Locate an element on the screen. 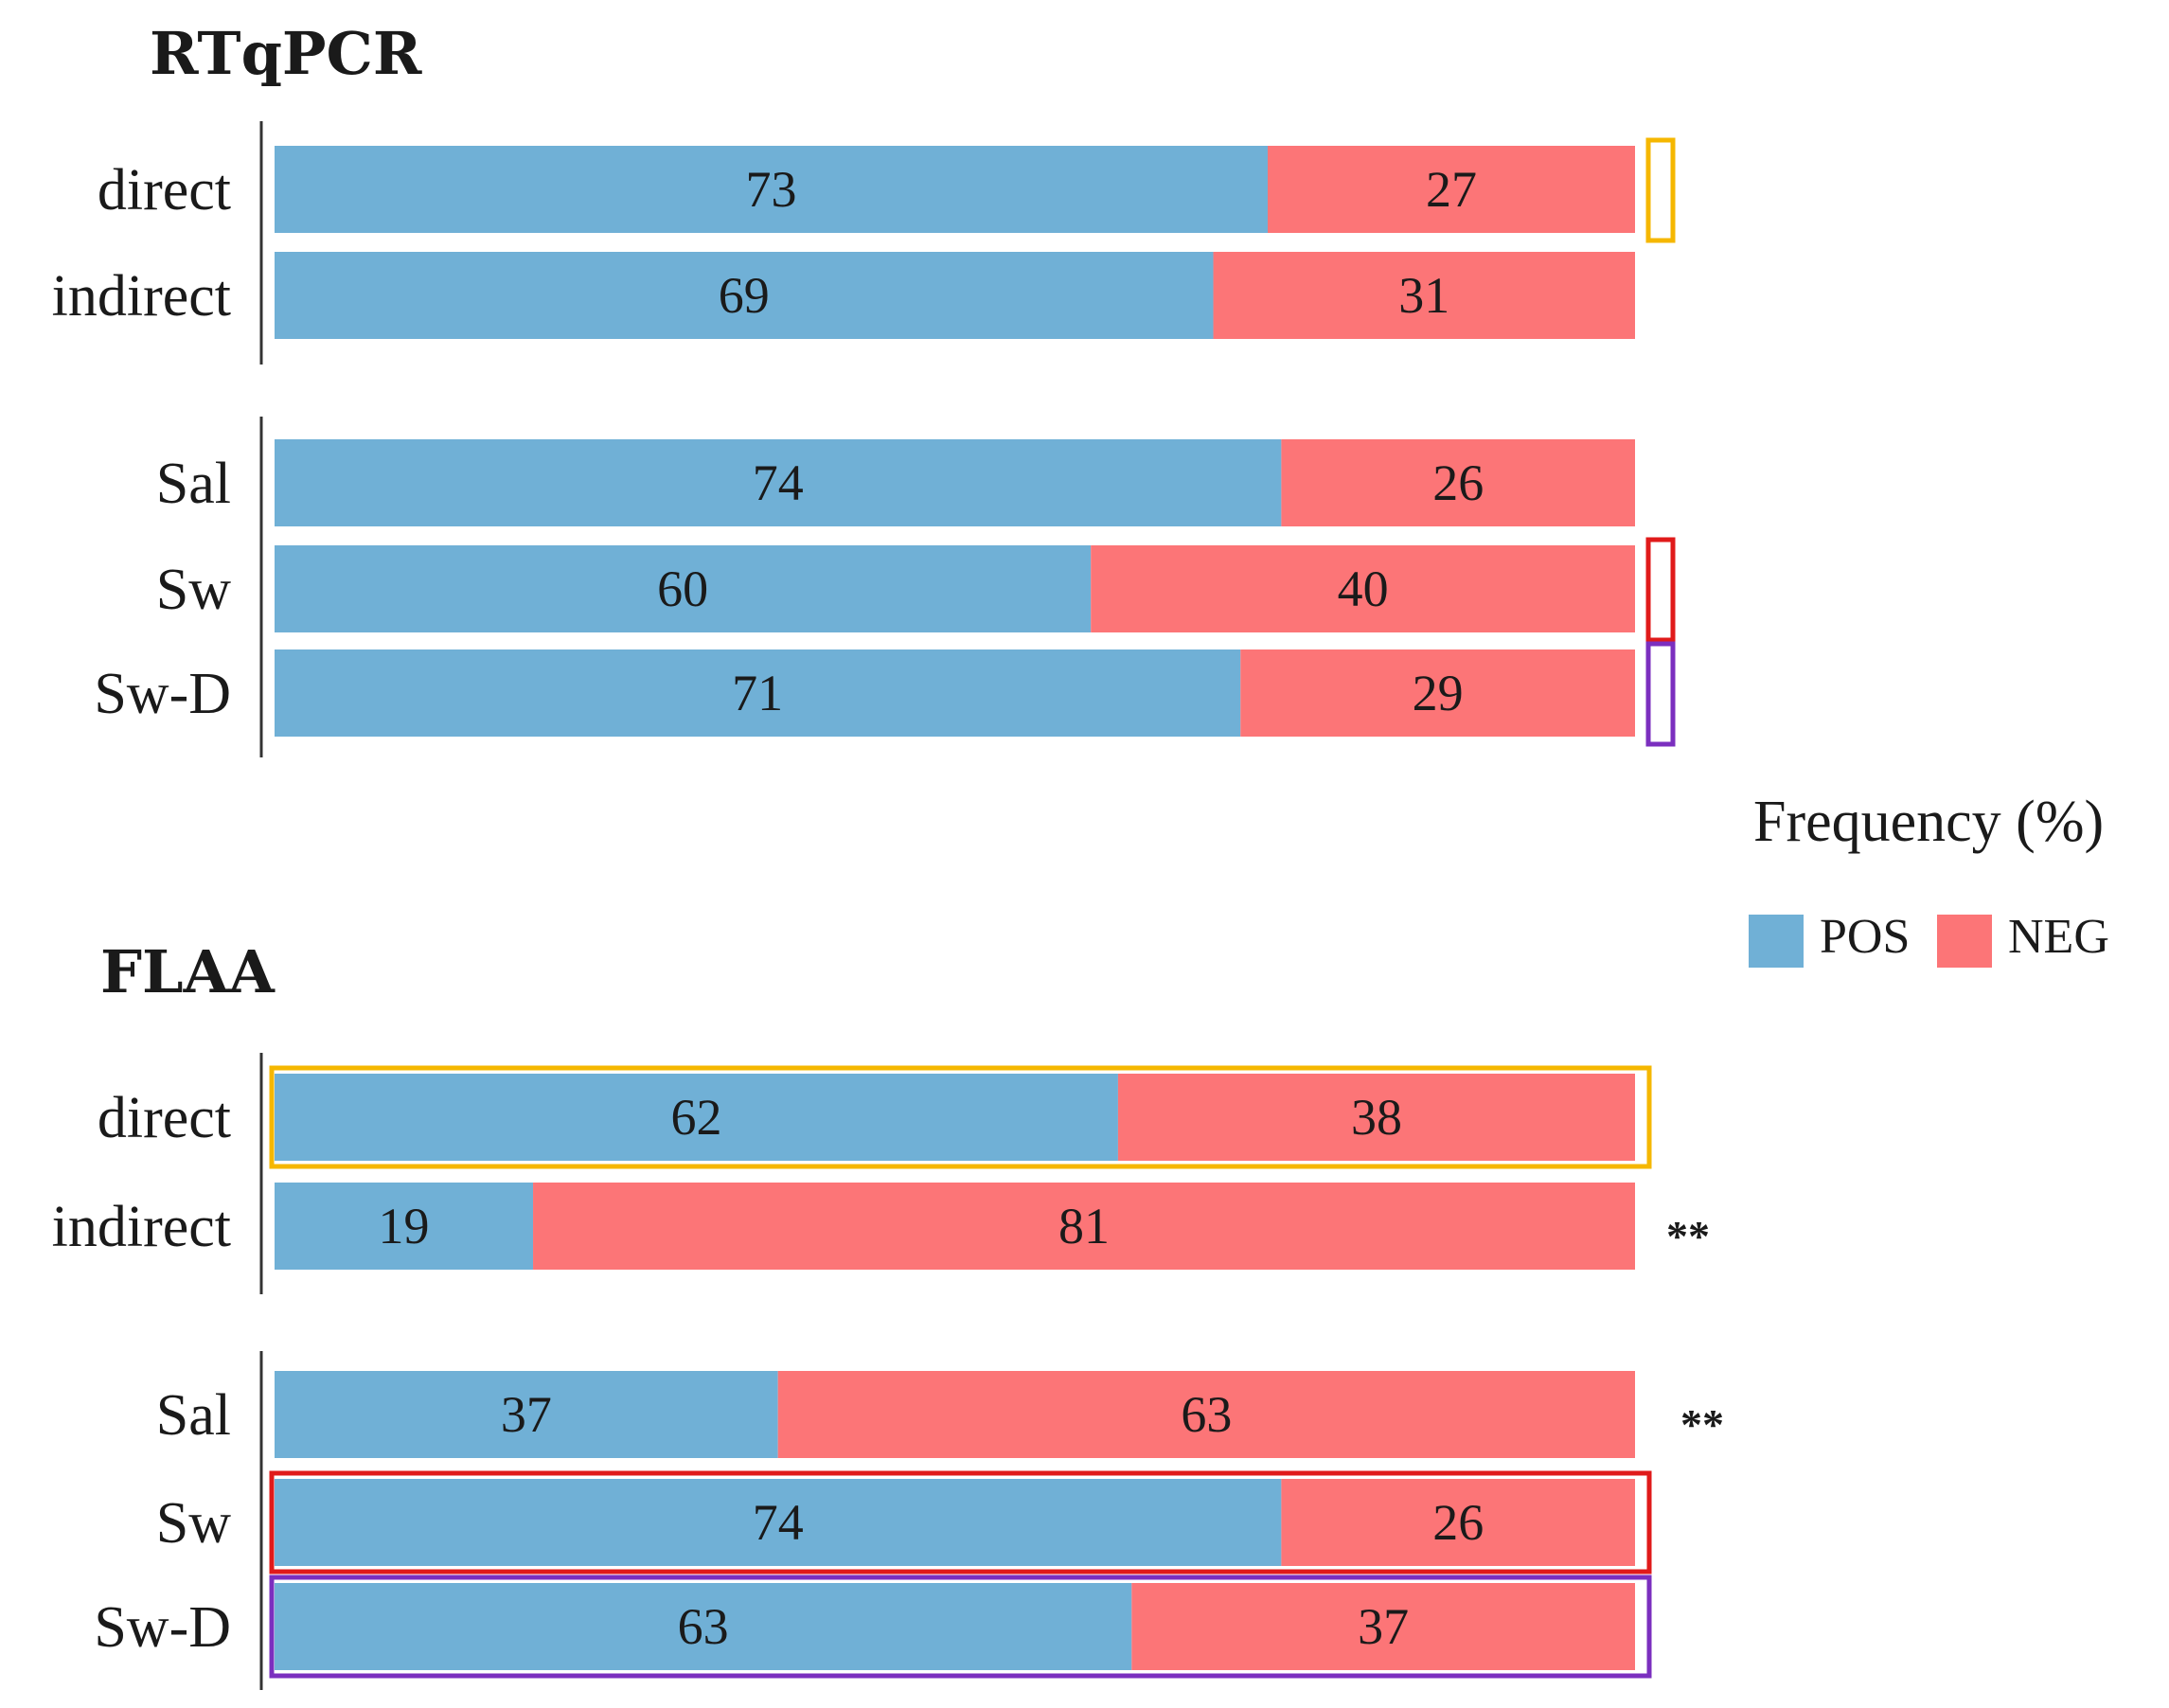  bar-neg-flaa-direct is located at coordinates (1376, 1117).